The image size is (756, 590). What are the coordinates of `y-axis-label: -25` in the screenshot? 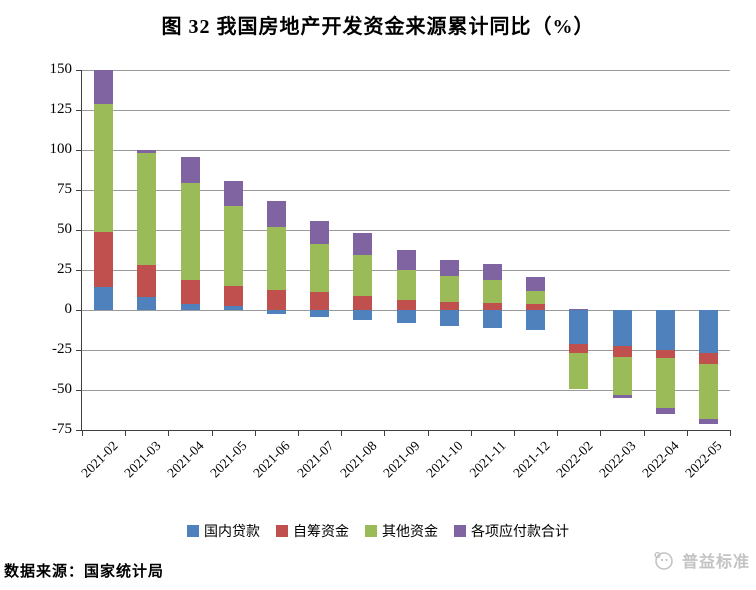 It's located at (62, 349).